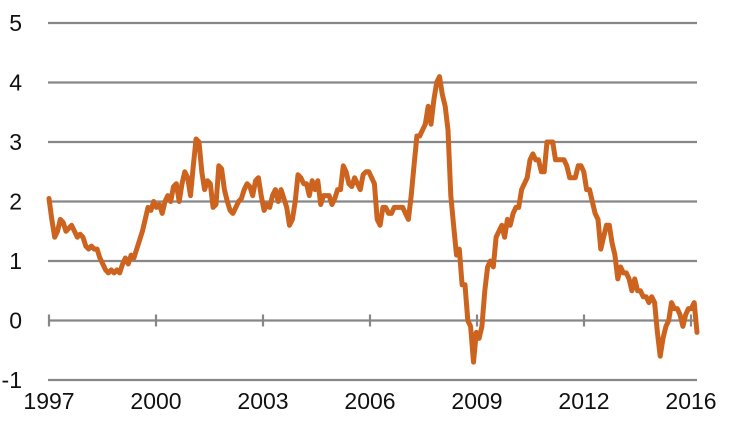 The image size is (730, 431). I want to click on y-axis-labels: 5 4 3 2 1 0 -1, so click(12, 201).